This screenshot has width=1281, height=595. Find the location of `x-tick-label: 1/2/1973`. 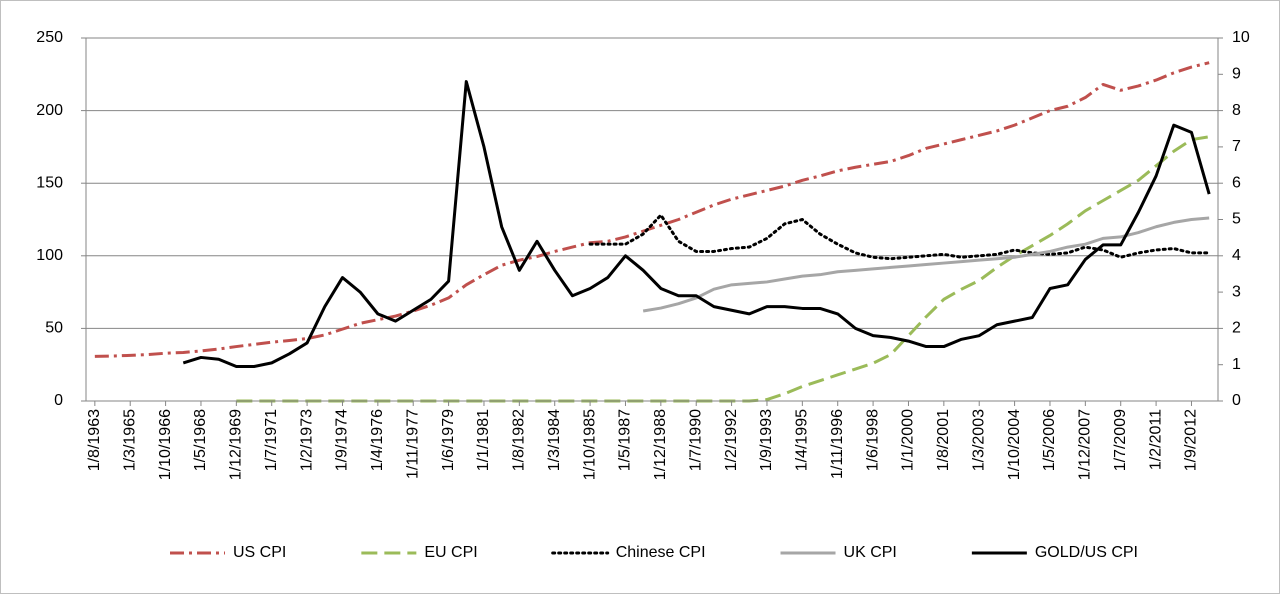

x-tick-label: 1/2/1973 is located at coordinates (306, 440).